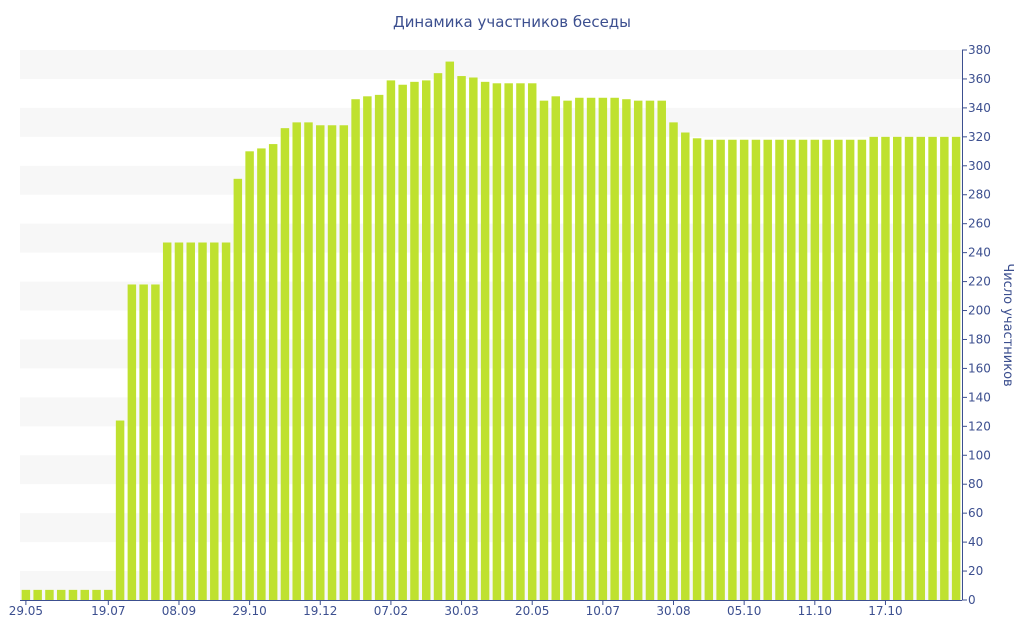 The image size is (1024, 640). Describe the element at coordinates (979, 50) in the screenshot. I see `y-tick-label: 380` at that location.